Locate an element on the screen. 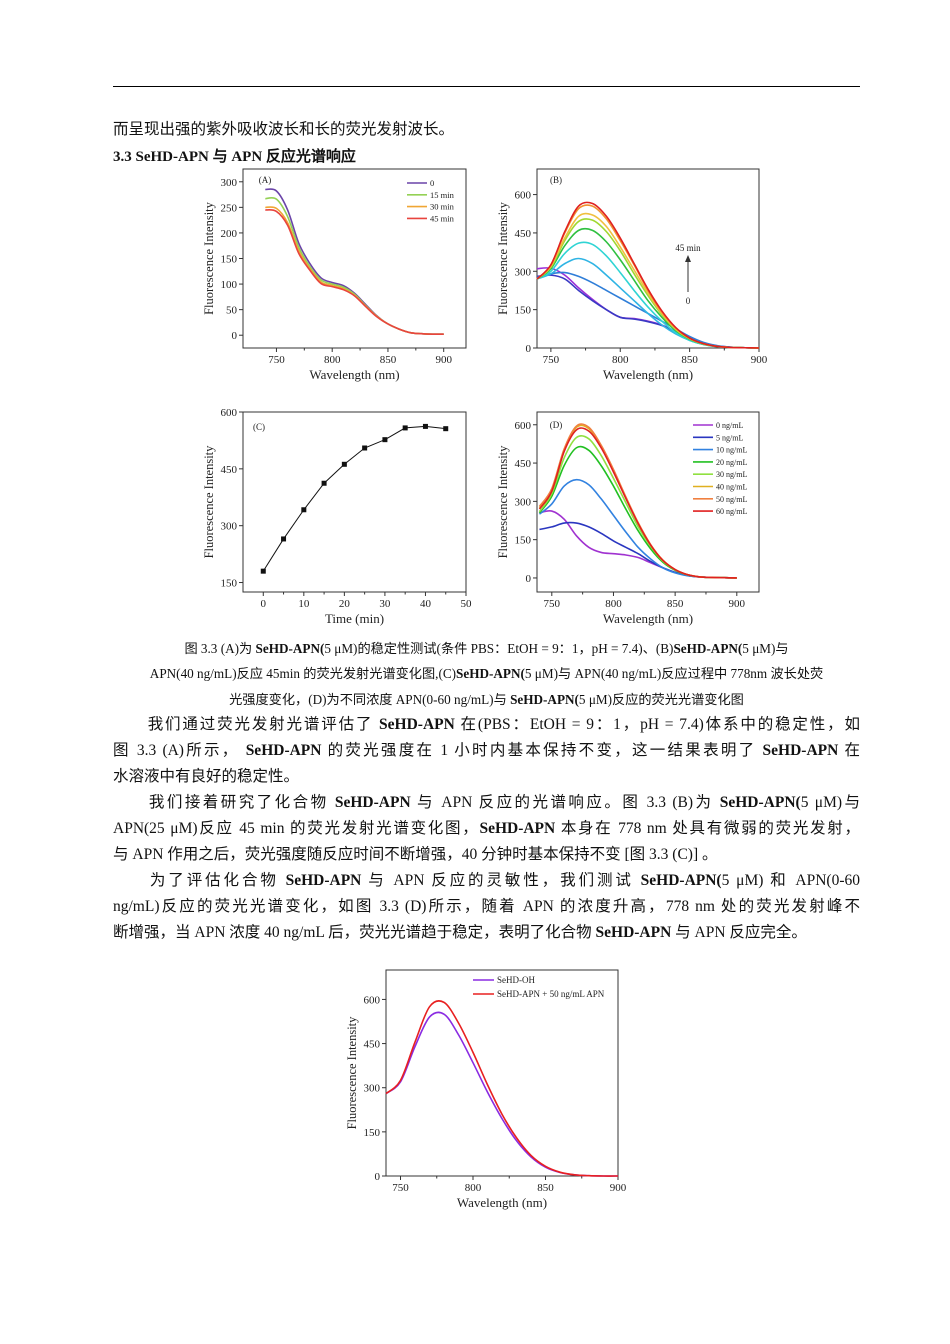 The height and width of the screenshot is (1344, 950). text-run: 图 3.3 (A)所示， is located at coordinates (179, 750).